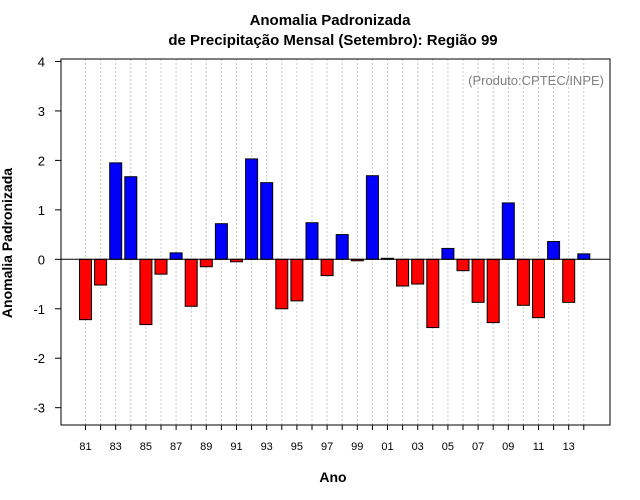 Image resolution: width=640 pixels, height=500 pixels. Describe the element at coordinates (569, 447) in the screenshot. I see `x-tick-label: 13` at that location.